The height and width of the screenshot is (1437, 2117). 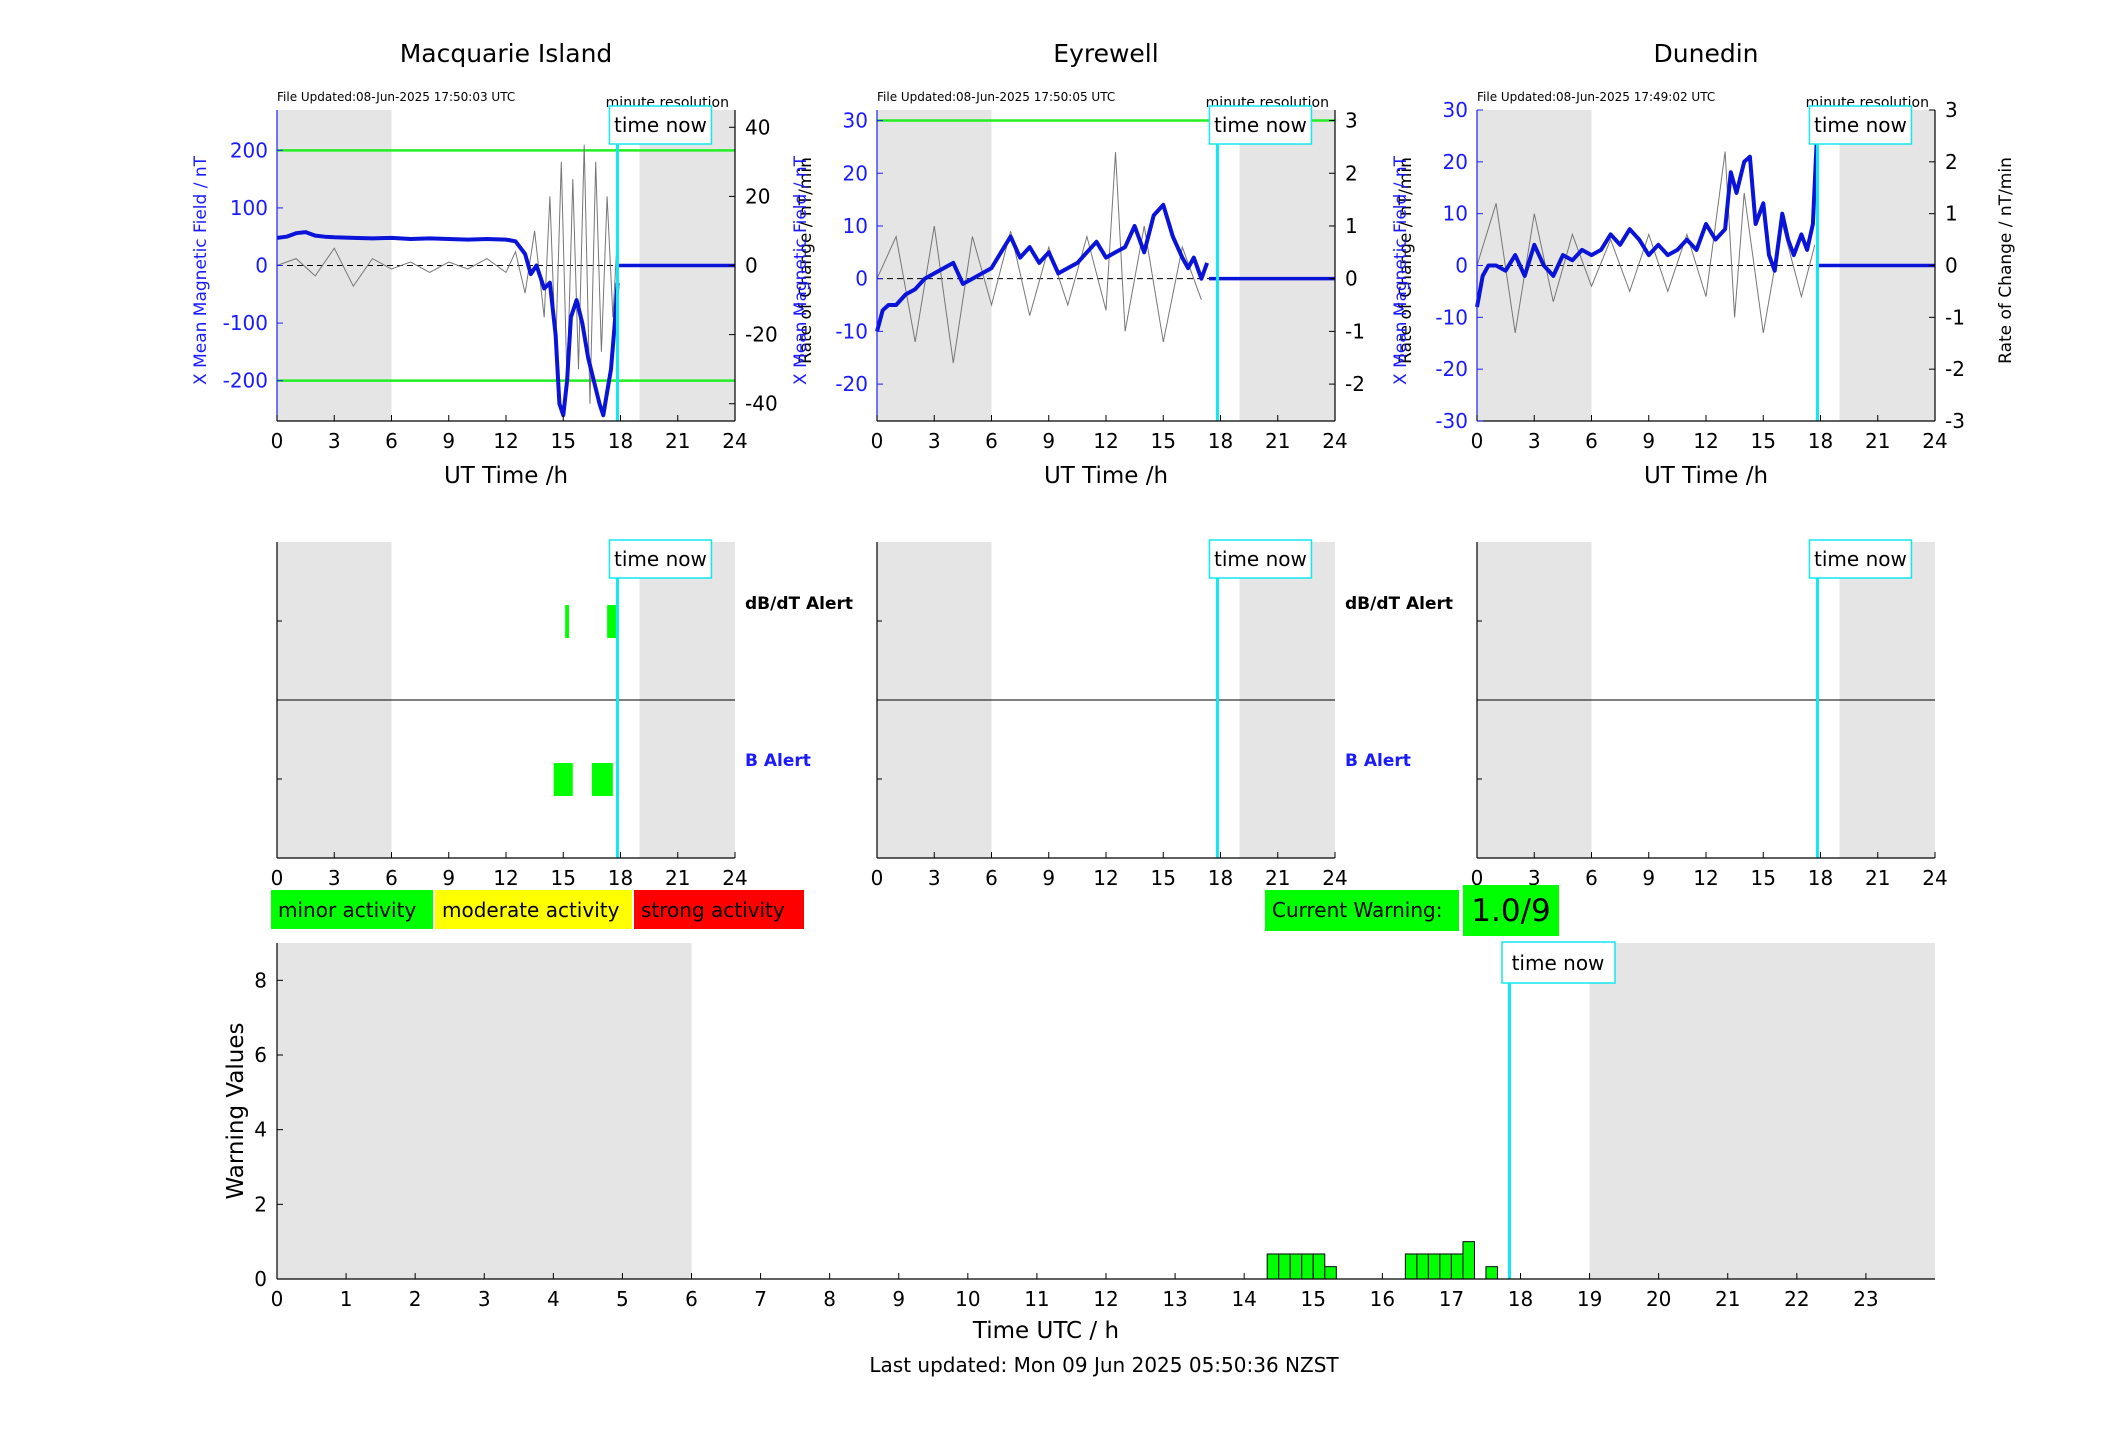 I want to click on current-warning-label: Current Warning:, so click(x=1357, y=910).